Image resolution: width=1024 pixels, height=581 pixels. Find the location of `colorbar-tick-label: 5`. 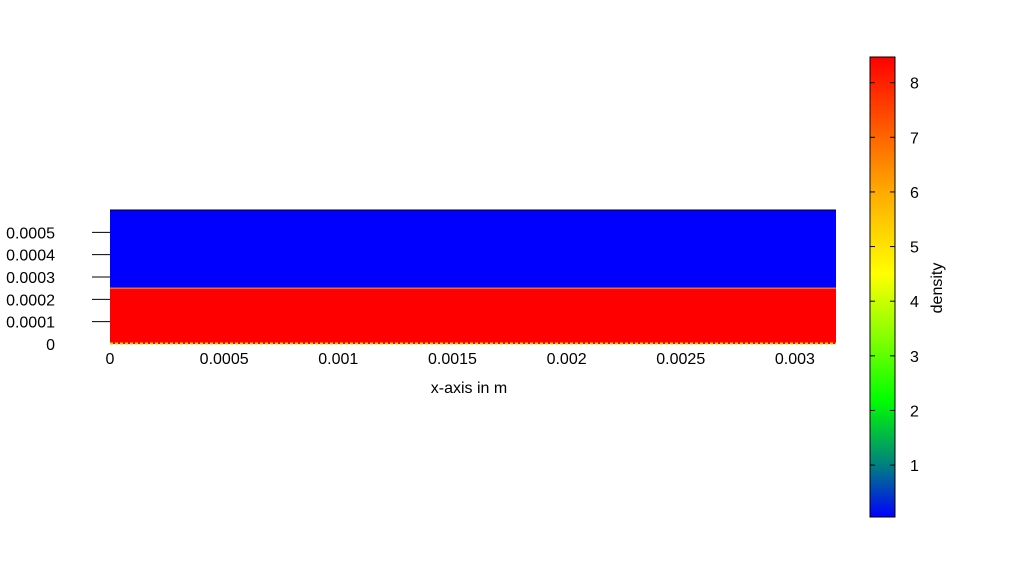

colorbar-tick-label: 5 is located at coordinates (914, 248).